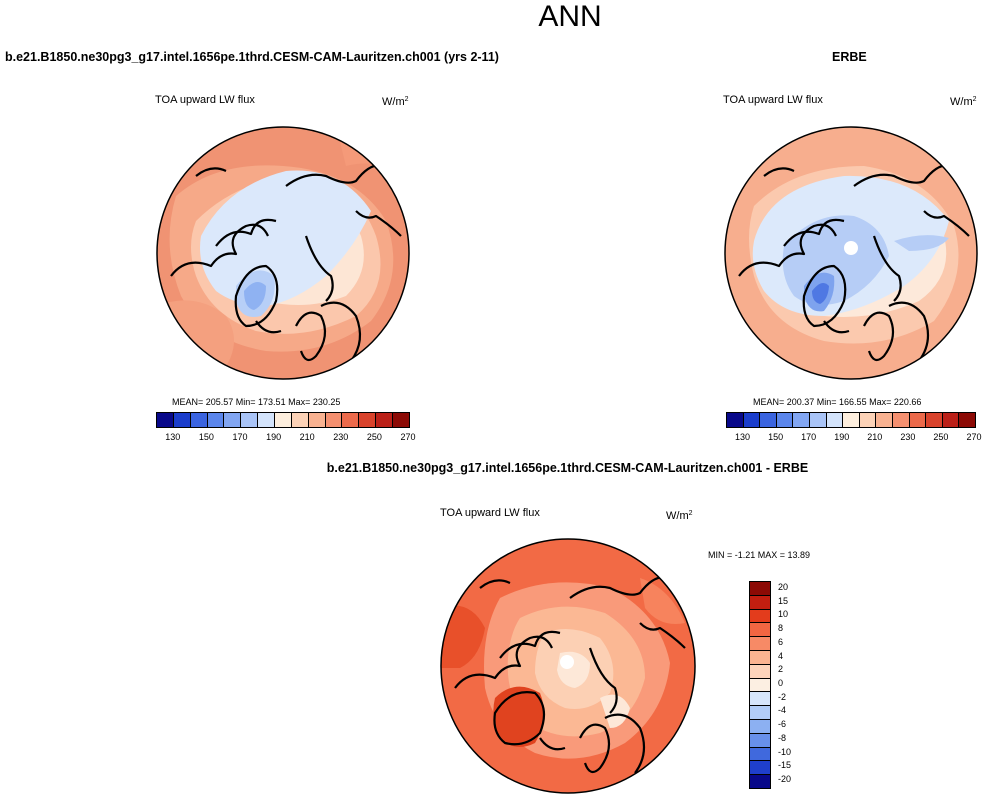  Describe the element at coordinates (490, 513) in the screenshot. I see `diff-variable-label: TOA upward LW flux` at that location.